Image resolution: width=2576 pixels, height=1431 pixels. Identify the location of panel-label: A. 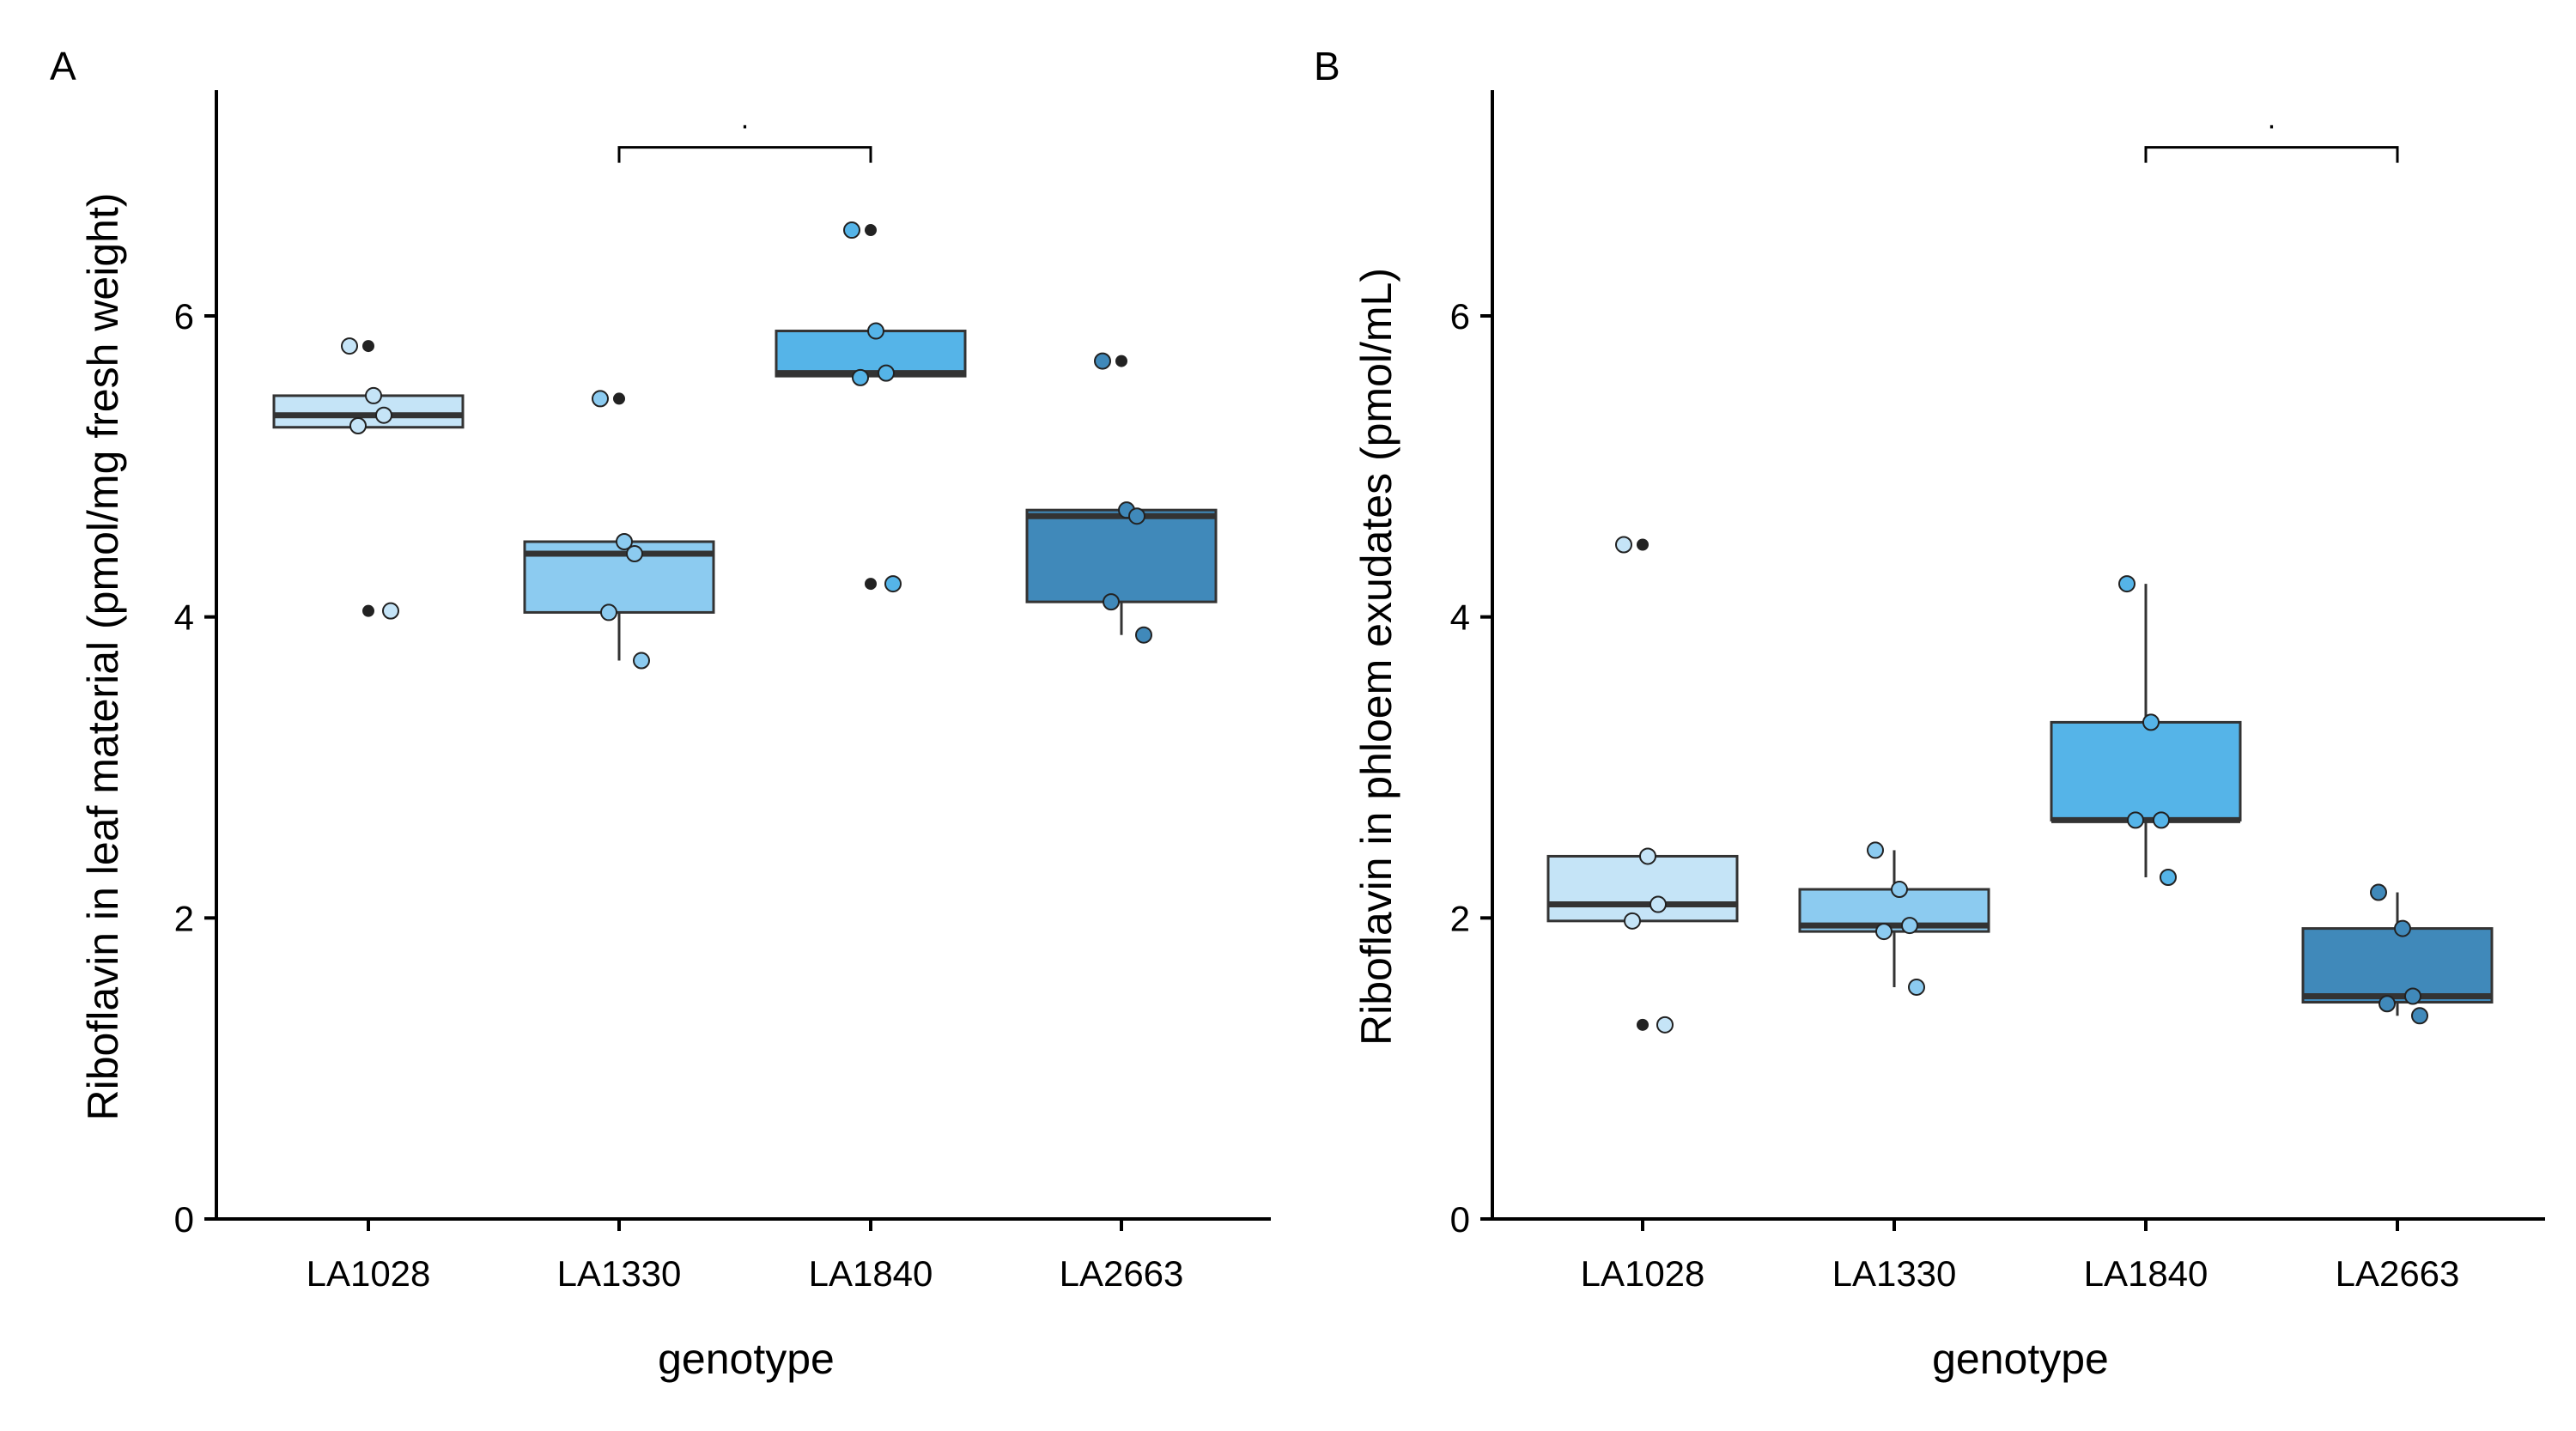
(63, 66).